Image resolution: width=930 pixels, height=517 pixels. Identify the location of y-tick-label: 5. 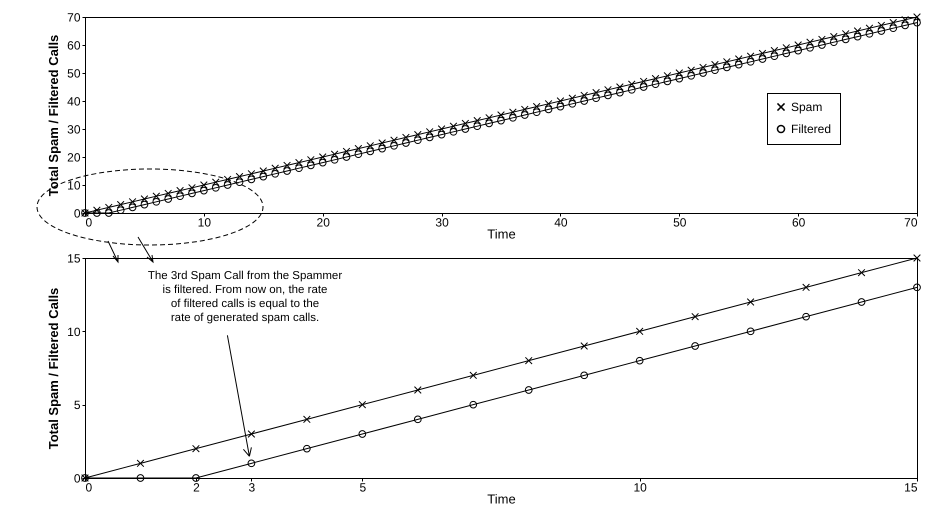
(77, 405).